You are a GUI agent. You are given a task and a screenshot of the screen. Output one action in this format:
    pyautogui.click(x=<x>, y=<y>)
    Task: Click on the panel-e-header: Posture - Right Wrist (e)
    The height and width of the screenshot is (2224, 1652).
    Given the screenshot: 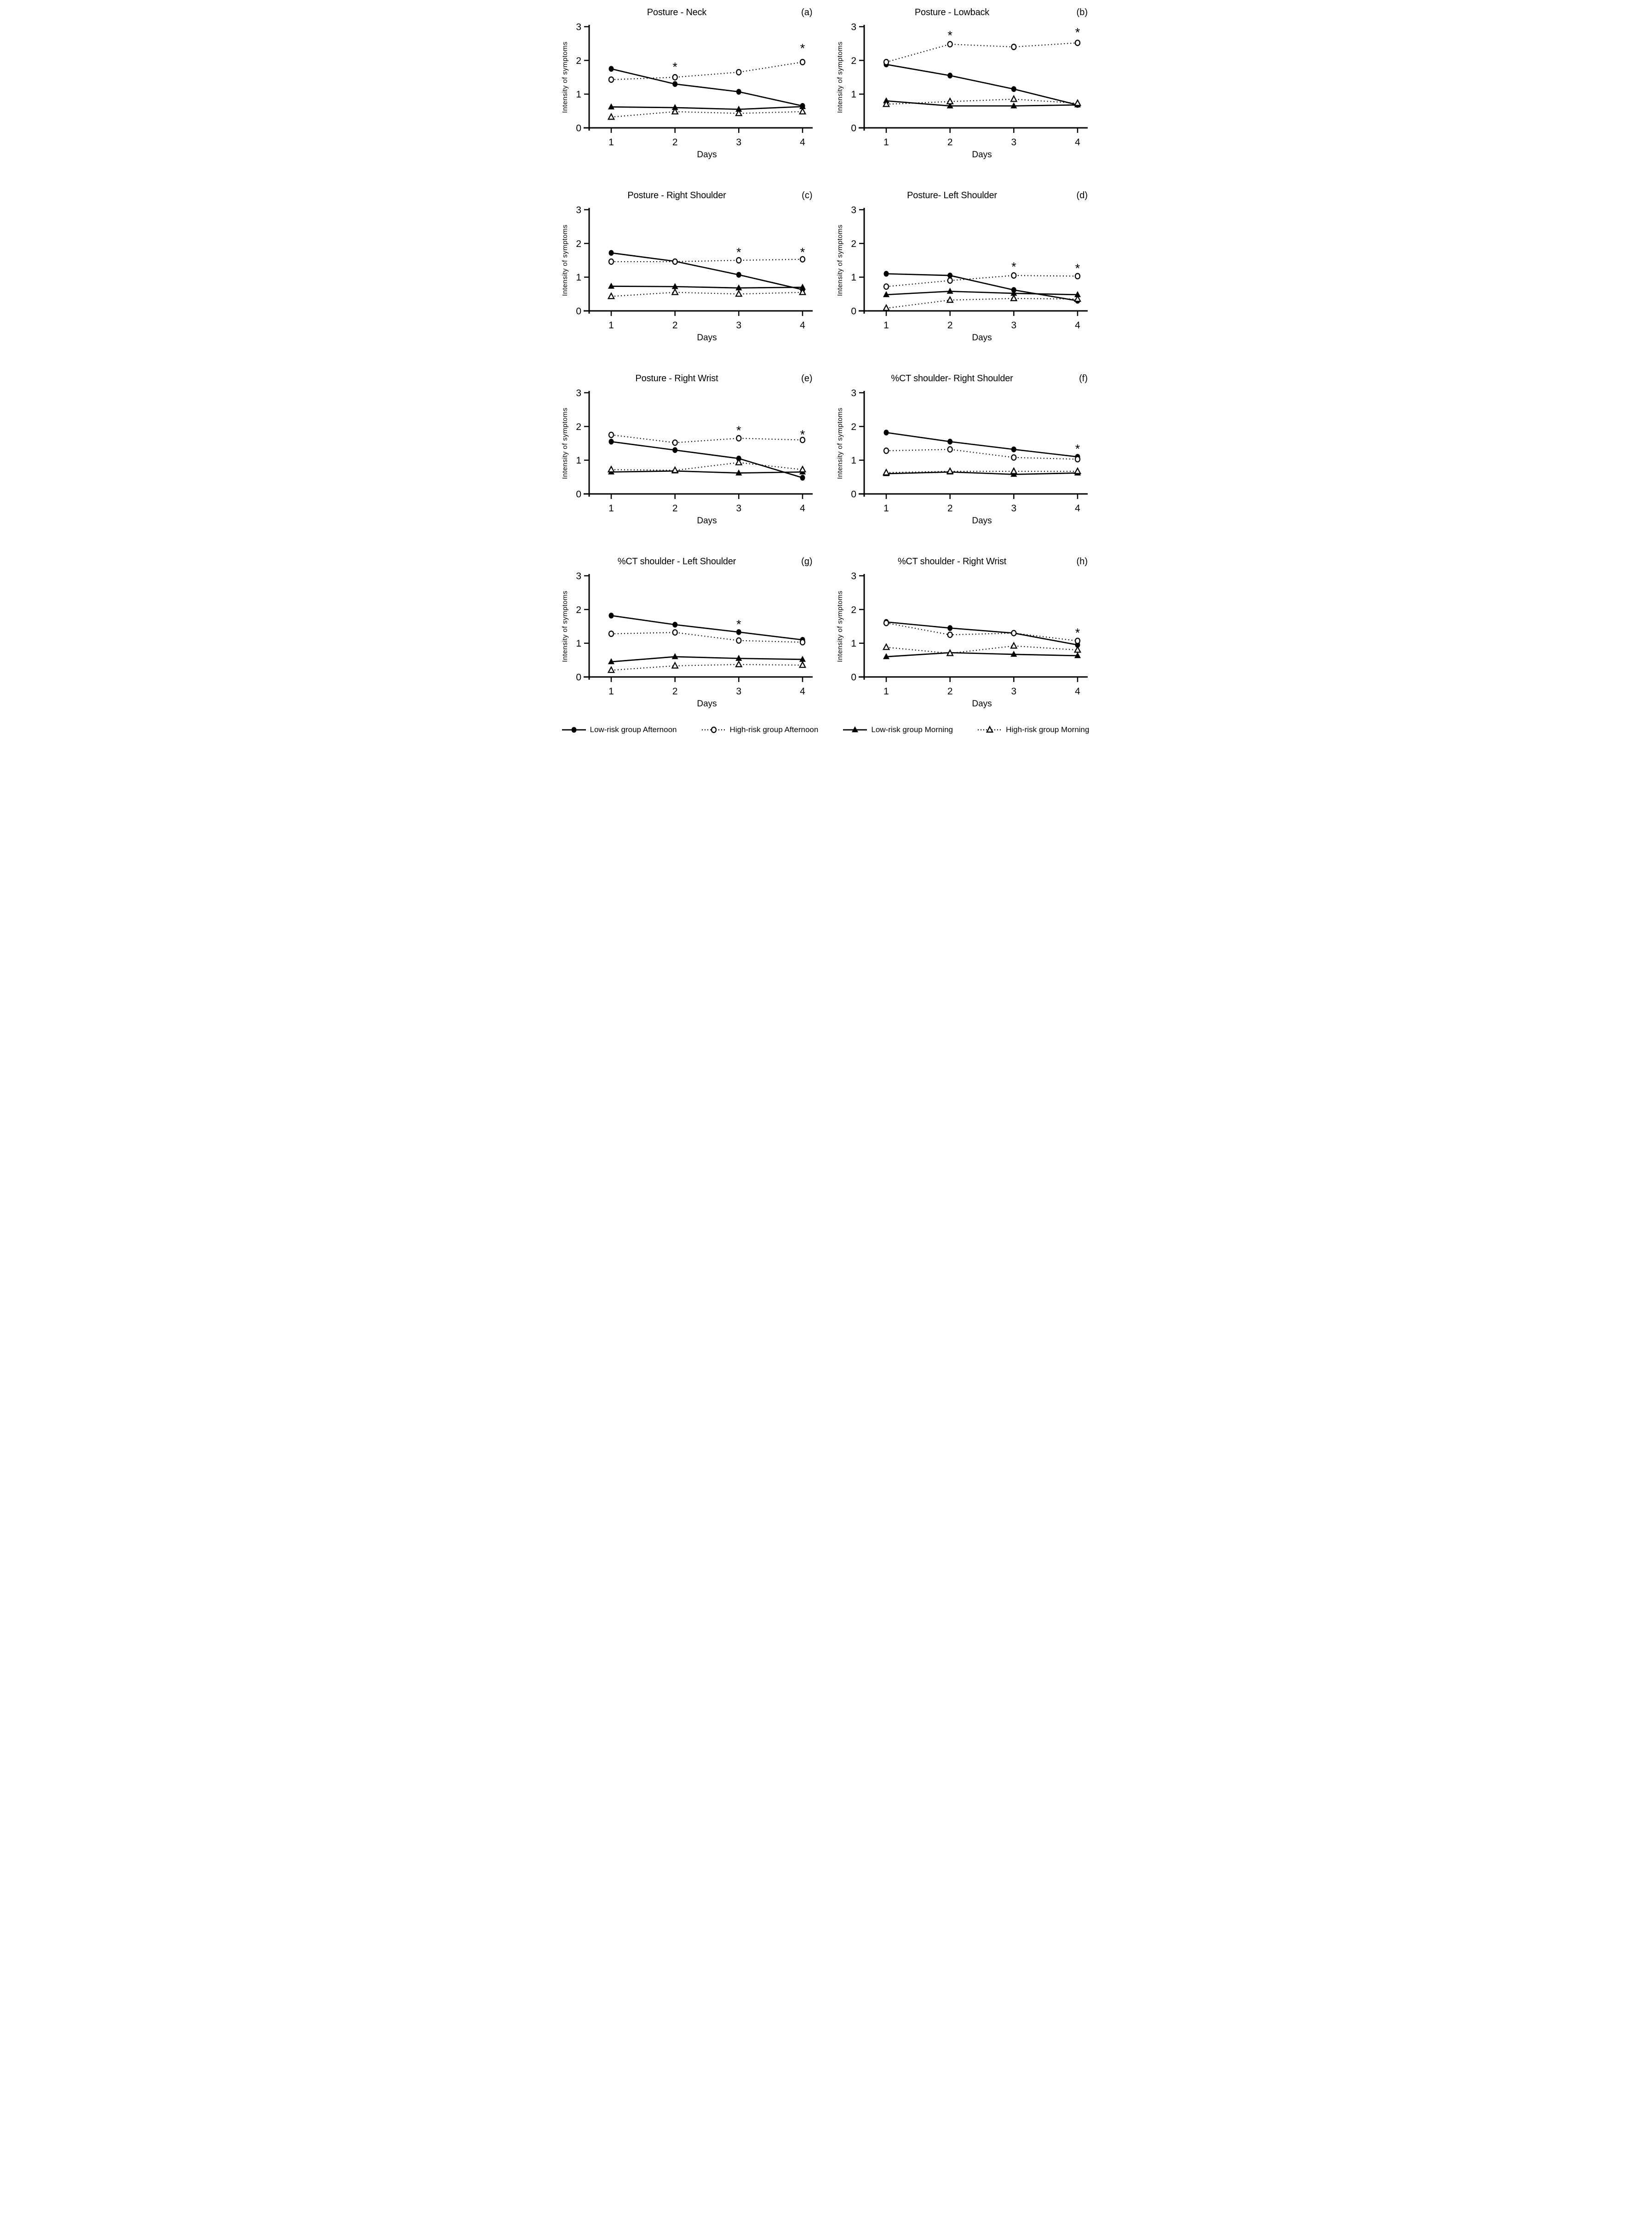 What is the action you would take?
    pyautogui.click(x=688, y=380)
    